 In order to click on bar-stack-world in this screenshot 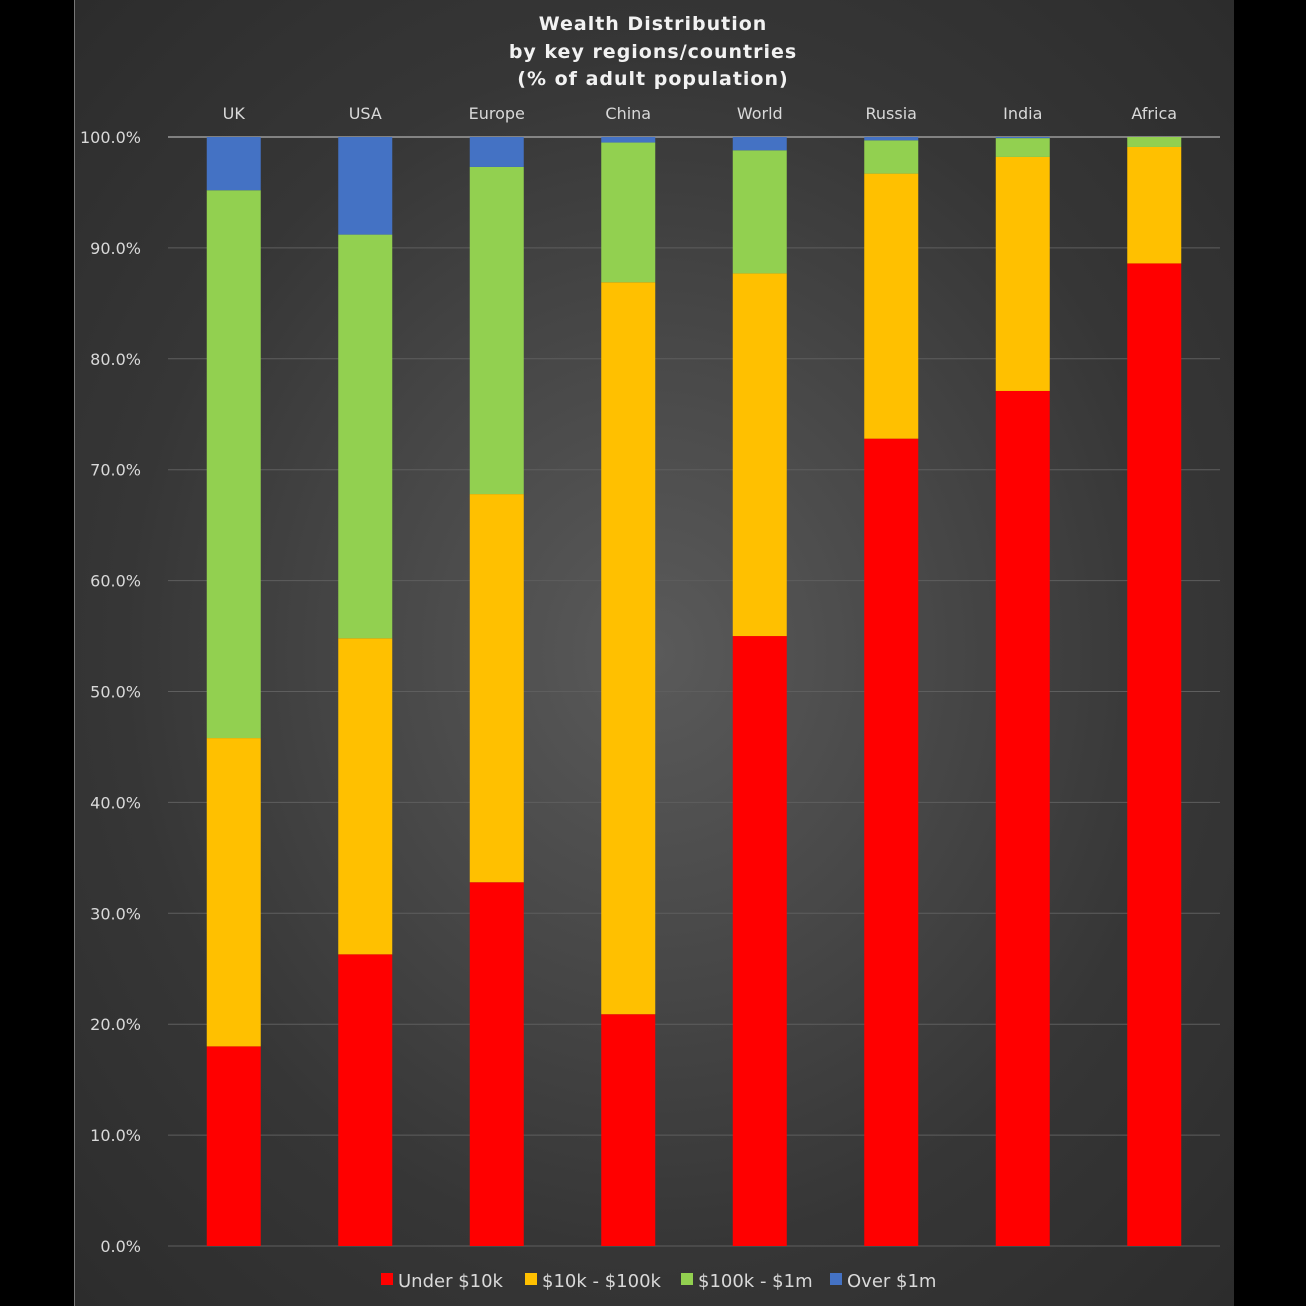, I will do `click(759, 691)`.